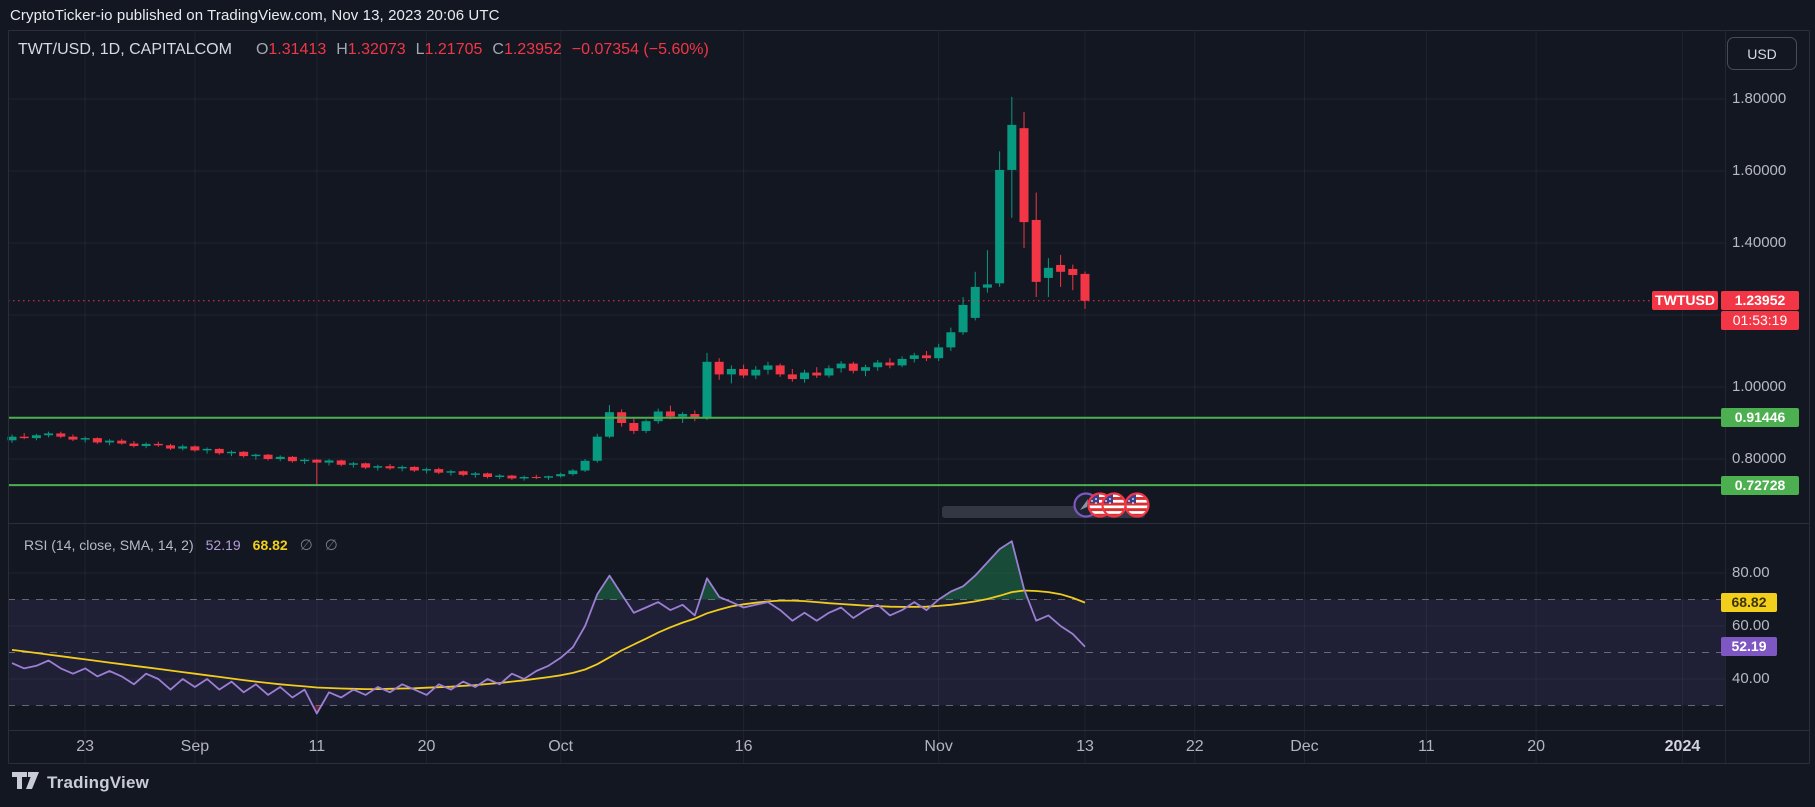 Image resolution: width=1815 pixels, height=807 pixels. Describe the element at coordinates (640, 49) in the screenshot. I see `change-value: −0.07354 (−5.60%)` at that location.